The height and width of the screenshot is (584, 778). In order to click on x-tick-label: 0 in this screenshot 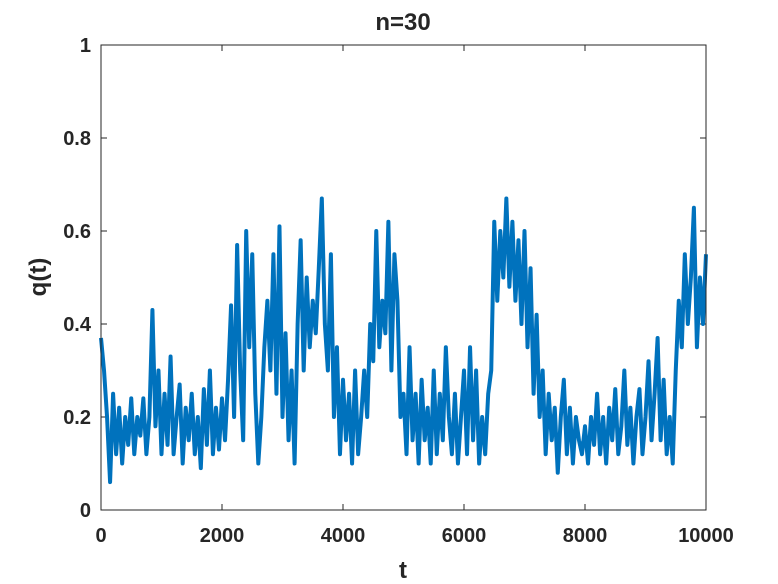, I will do `click(100, 536)`.